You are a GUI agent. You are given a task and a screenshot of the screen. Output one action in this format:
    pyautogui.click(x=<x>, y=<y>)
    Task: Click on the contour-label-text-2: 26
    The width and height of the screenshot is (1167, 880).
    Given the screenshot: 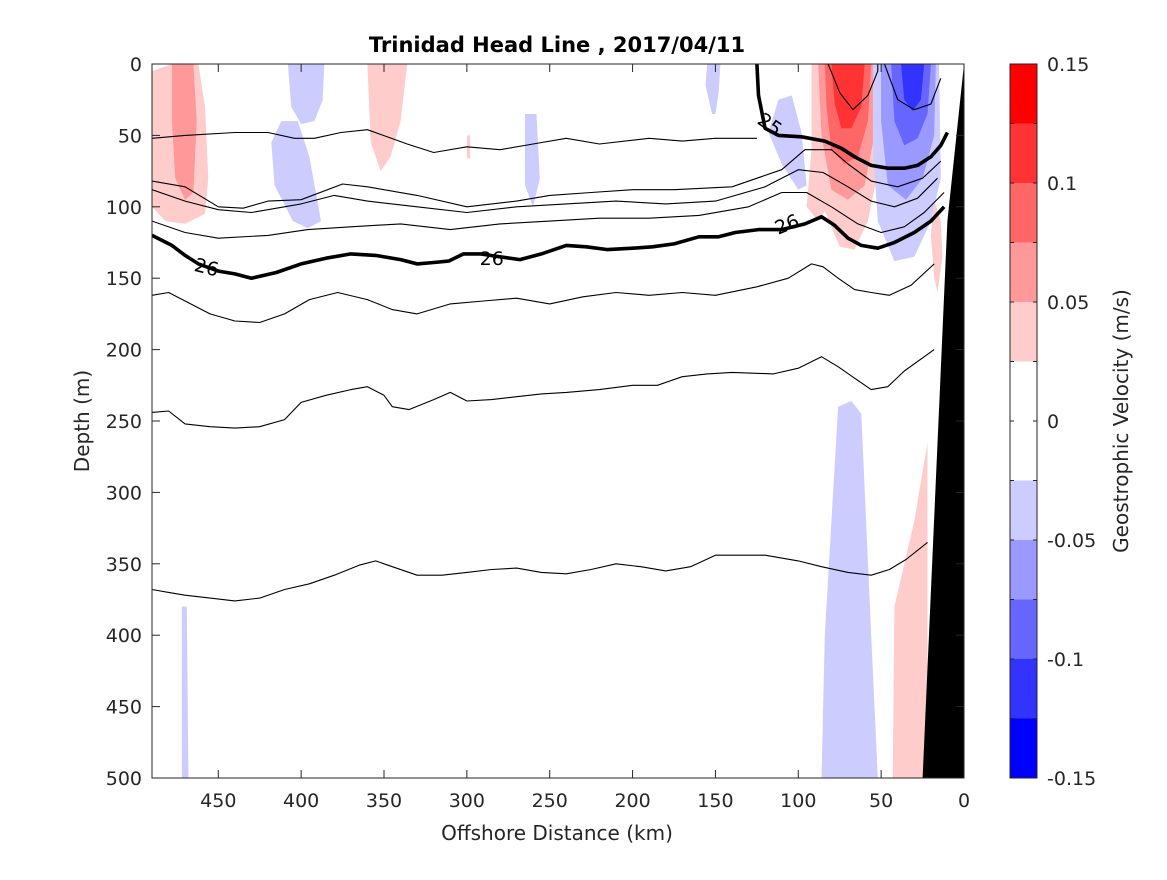 What is the action you would take?
    pyautogui.click(x=492, y=259)
    